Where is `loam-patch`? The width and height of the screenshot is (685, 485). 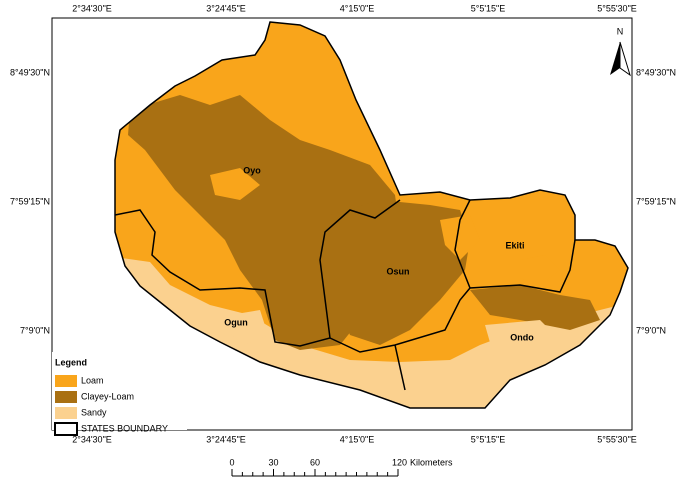
loam-patch is located at coordinates (385, 226).